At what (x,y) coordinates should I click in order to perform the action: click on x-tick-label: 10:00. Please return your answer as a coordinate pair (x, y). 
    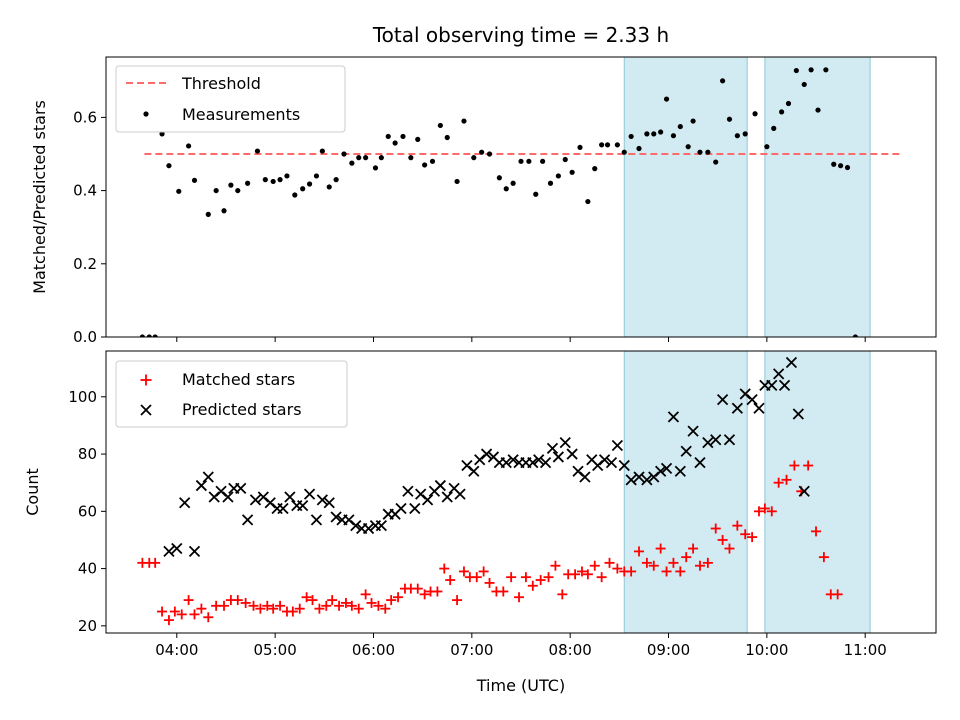
    Looking at the image, I should click on (766, 650).